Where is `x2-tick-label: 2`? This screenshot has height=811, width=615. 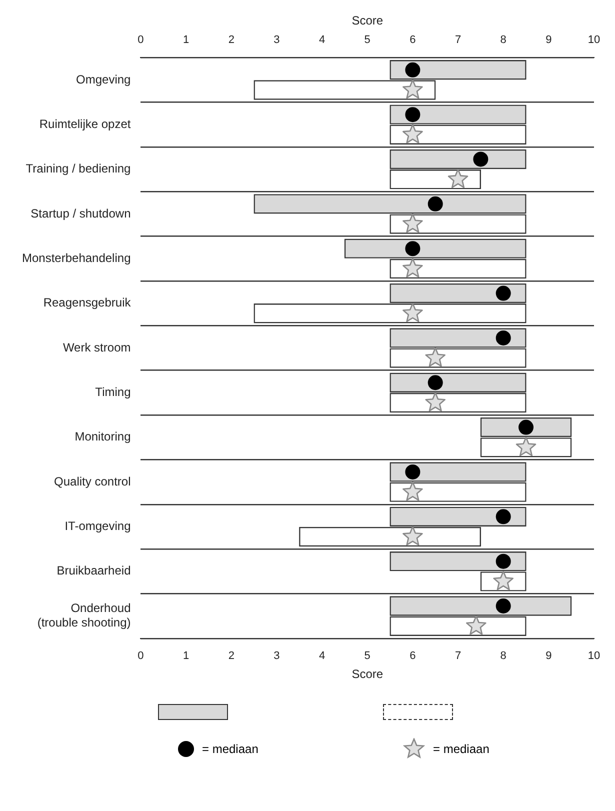
x2-tick-label: 2 is located at coordinates (231, 656).